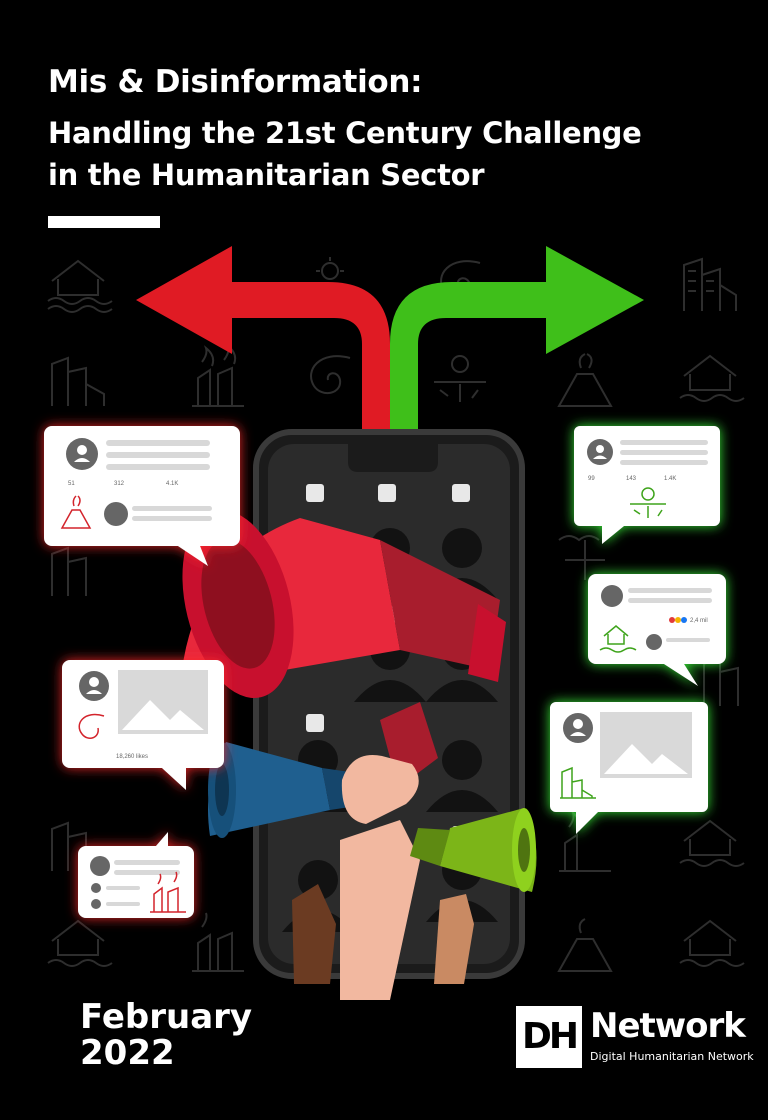 This screenshot has height=1120, width=768. Describe the element at coordinates (266, 175) in the screenshot. I see `title-line-3: in the Humanitarian Sector` at that location.